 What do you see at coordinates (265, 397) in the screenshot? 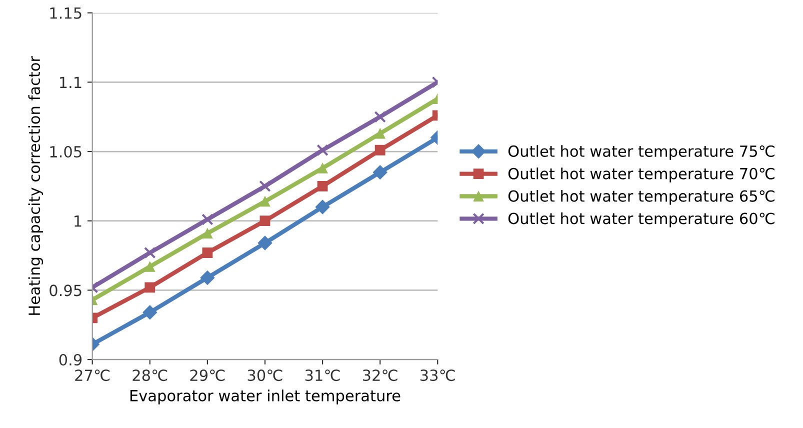
I see `x-axis-title: Evaporator water inlet temperature` at bounding box center [265, 397].